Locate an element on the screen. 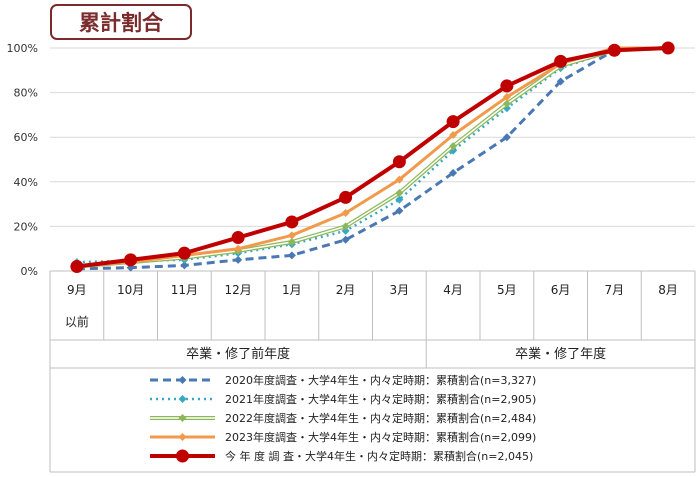 This screenshot has height=477, width=700. legend-label: 今 年 度 調 査・大学4年生・内々定時期：累積割合(n=2,045) is located at coordinates (379, 456).